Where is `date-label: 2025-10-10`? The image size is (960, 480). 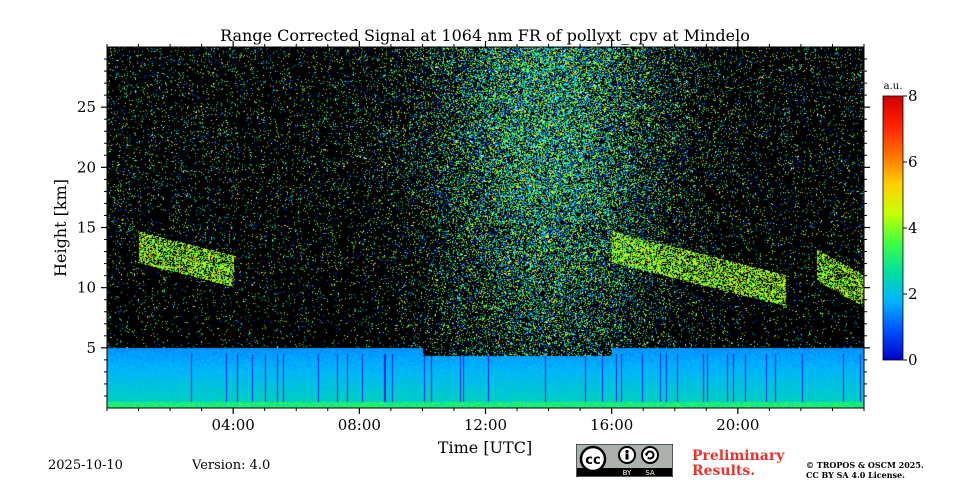
date-label: 2025-10-10 is located at coordinates (85, 465).